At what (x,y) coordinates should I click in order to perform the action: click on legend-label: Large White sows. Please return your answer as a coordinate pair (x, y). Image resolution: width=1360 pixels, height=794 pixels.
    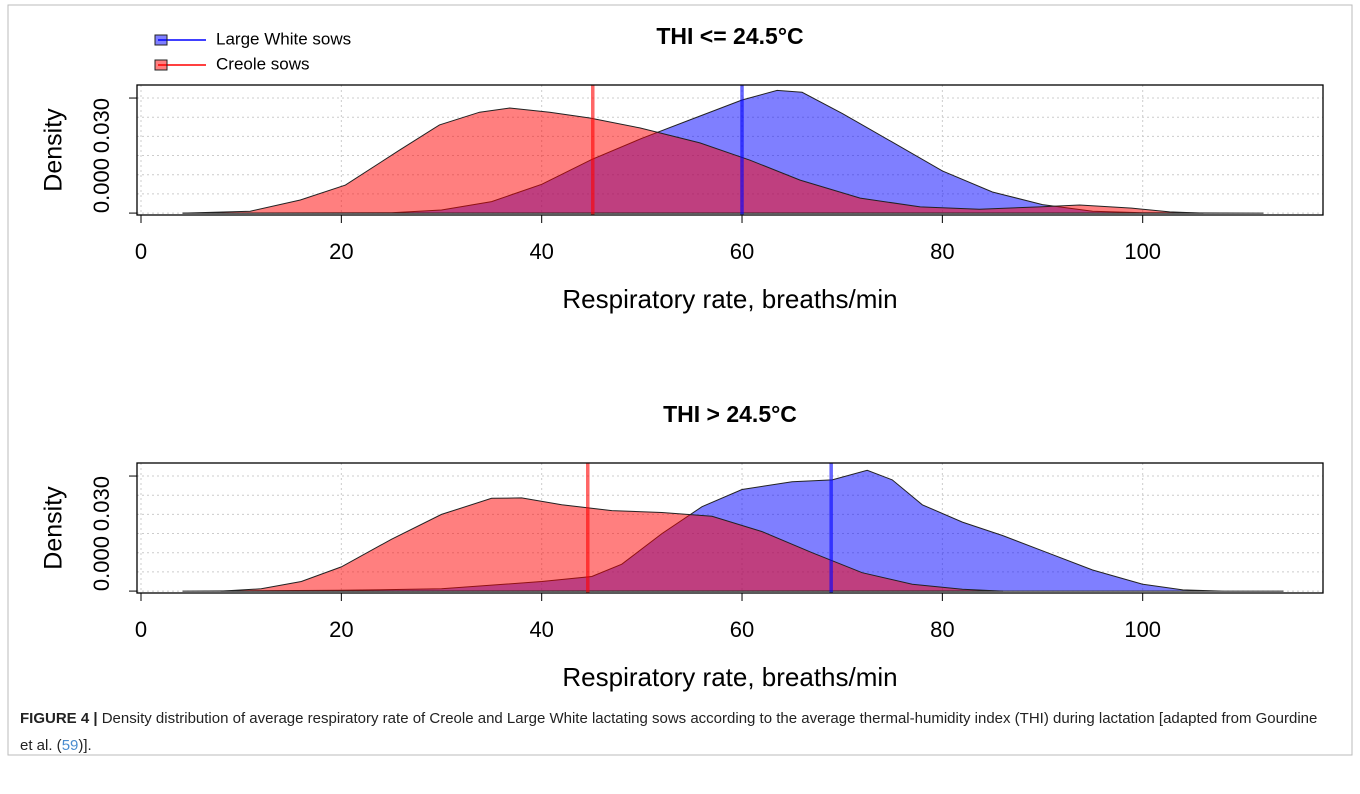
    Looking at the image, I should click on (283, 38).